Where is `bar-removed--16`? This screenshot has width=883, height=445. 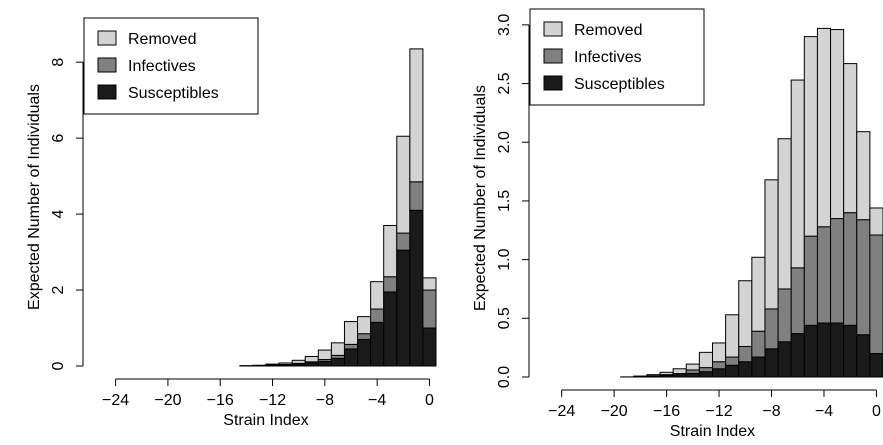 bar-removed--16 is located at coordinates (666, 373).